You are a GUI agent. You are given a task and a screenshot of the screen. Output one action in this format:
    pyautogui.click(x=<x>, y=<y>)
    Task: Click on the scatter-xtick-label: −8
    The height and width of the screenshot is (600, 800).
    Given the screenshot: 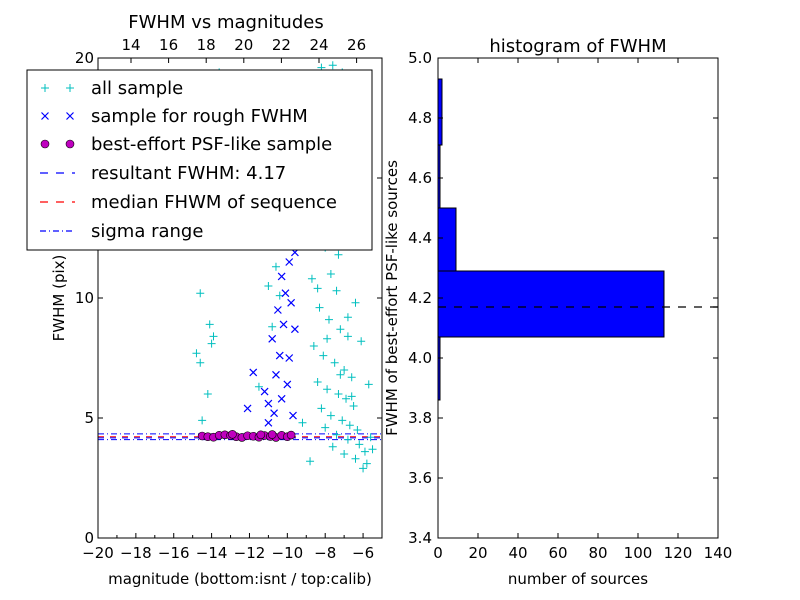 What is the action you would take?
    pyautogui.click(x=325, y=553)
    